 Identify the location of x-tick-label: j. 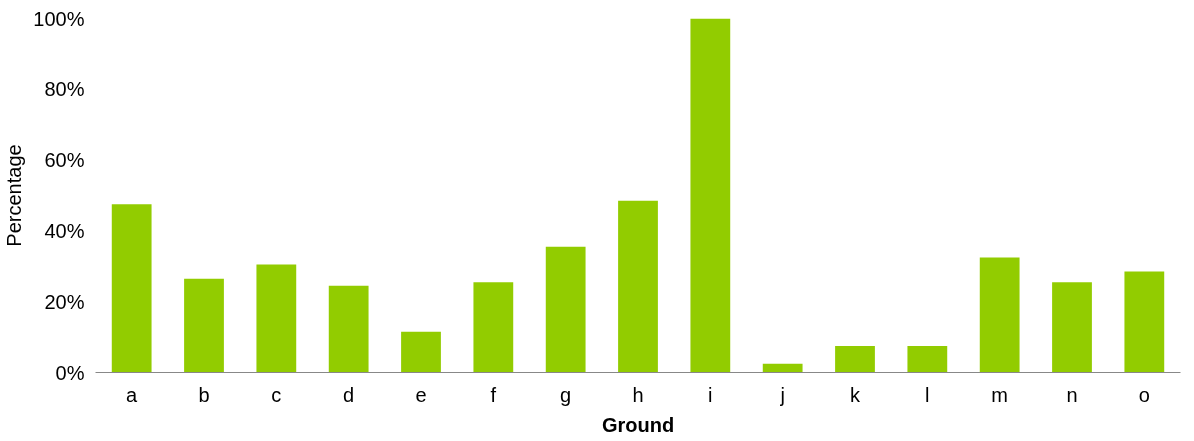
(782, 394).